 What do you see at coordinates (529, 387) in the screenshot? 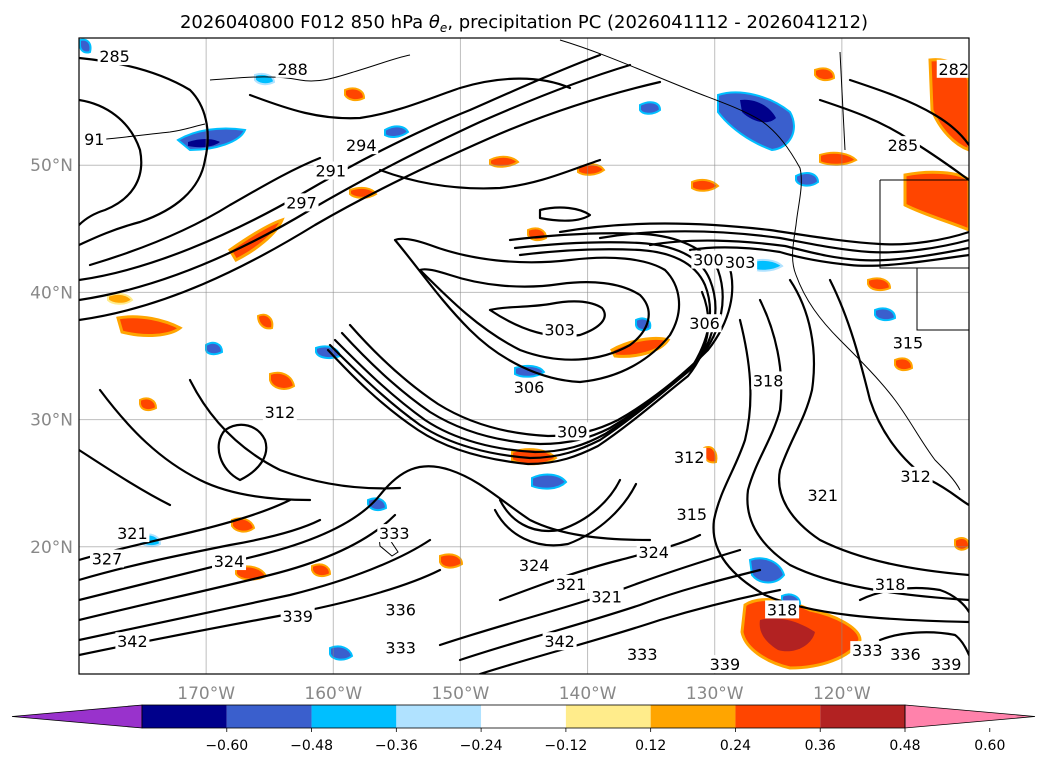
I see `contour-label: 306` at bounding box center [529, 387].